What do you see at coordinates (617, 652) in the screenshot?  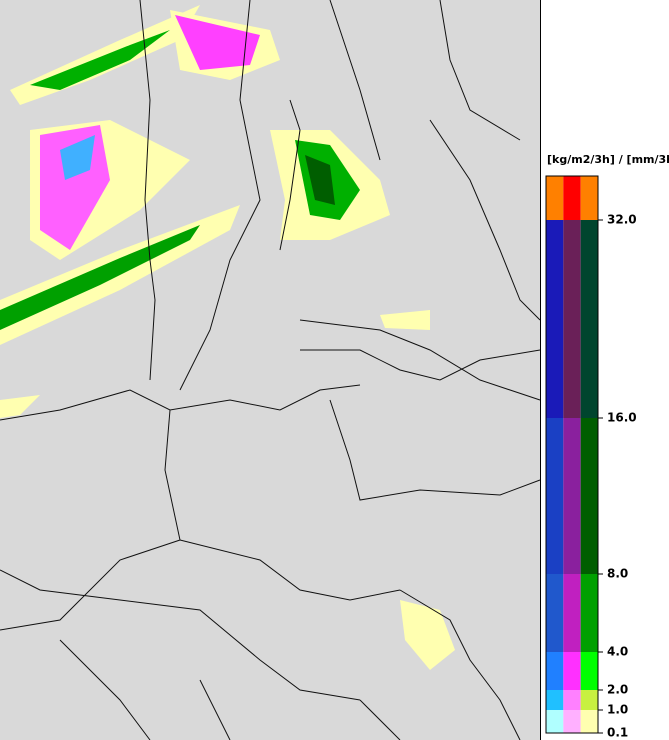 I see `tick-label: 4.0` at bounding box center [617, 652].